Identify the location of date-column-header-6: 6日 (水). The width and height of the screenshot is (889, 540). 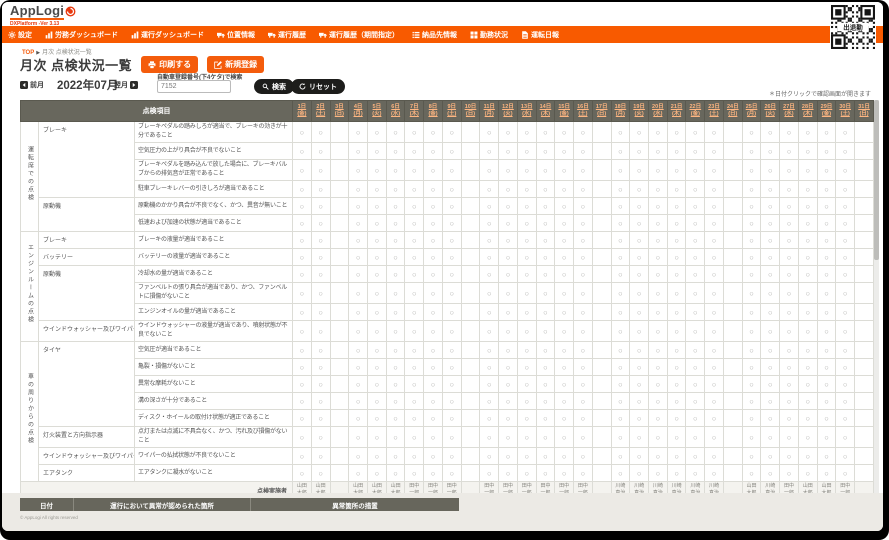
(395, 111).